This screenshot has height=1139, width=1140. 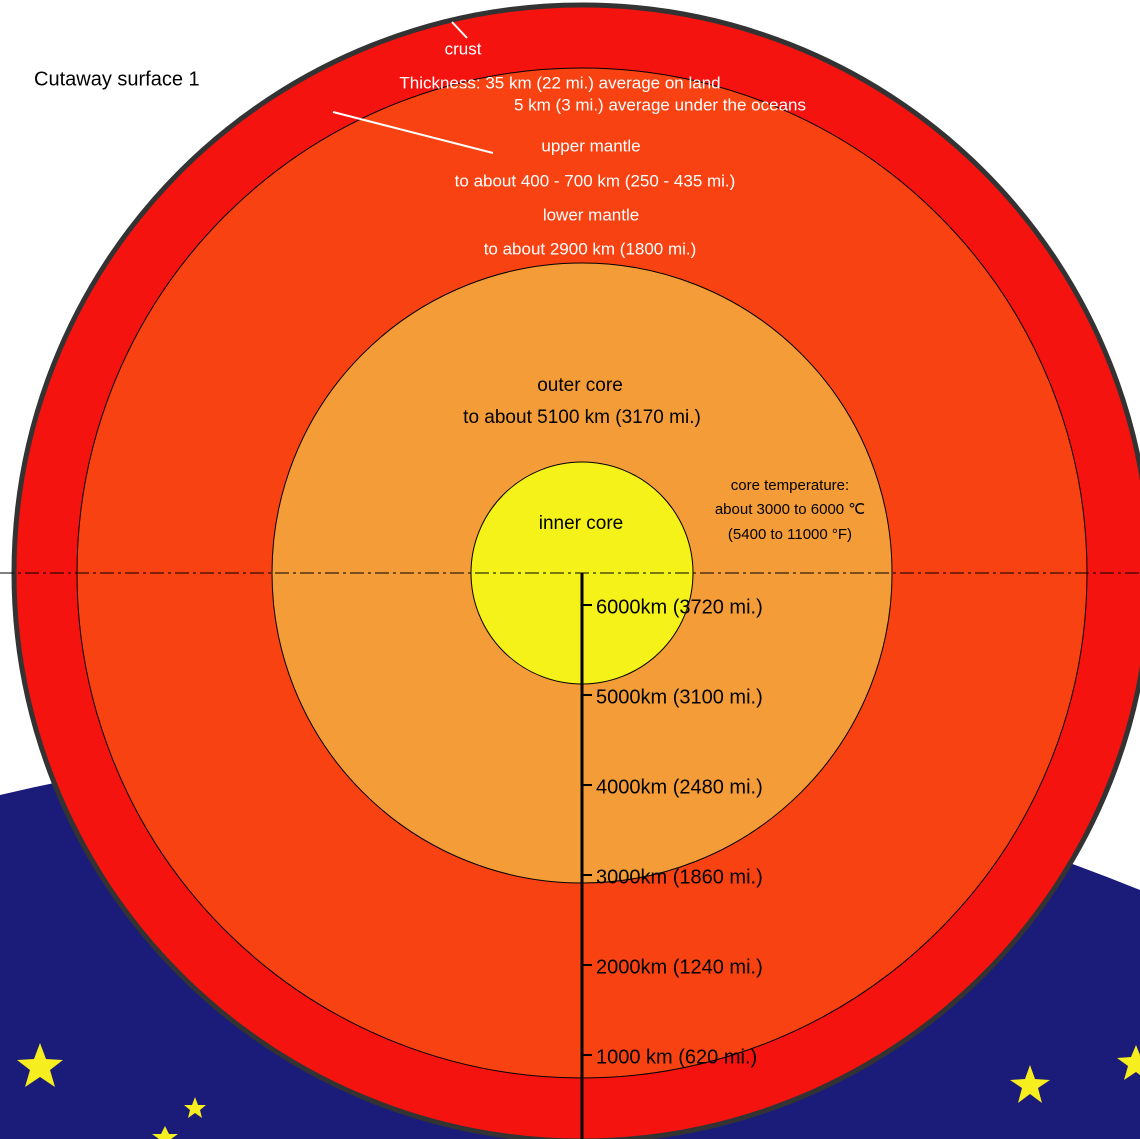 What do you see at coordinates (790, 534) in the screenshot?
I see `temperature-text: (5400 to 11000 °F)` at bounding box center [790, 534].